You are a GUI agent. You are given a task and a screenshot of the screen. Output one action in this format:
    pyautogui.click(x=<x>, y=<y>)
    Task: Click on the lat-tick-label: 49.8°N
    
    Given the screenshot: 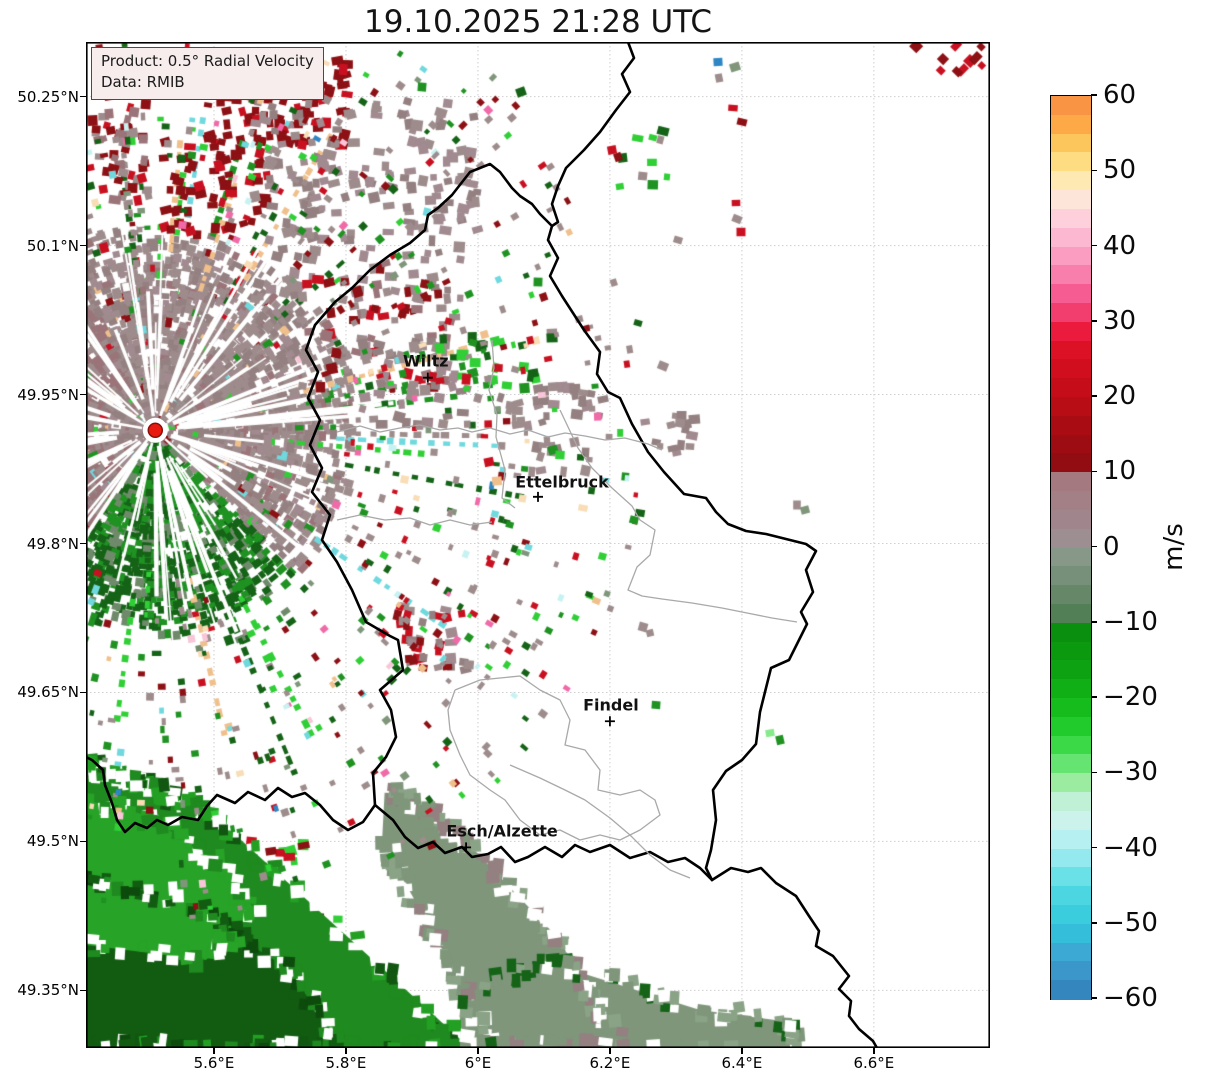 What is the action you would take?
    pyautogui.click(x=52, y=543)
    